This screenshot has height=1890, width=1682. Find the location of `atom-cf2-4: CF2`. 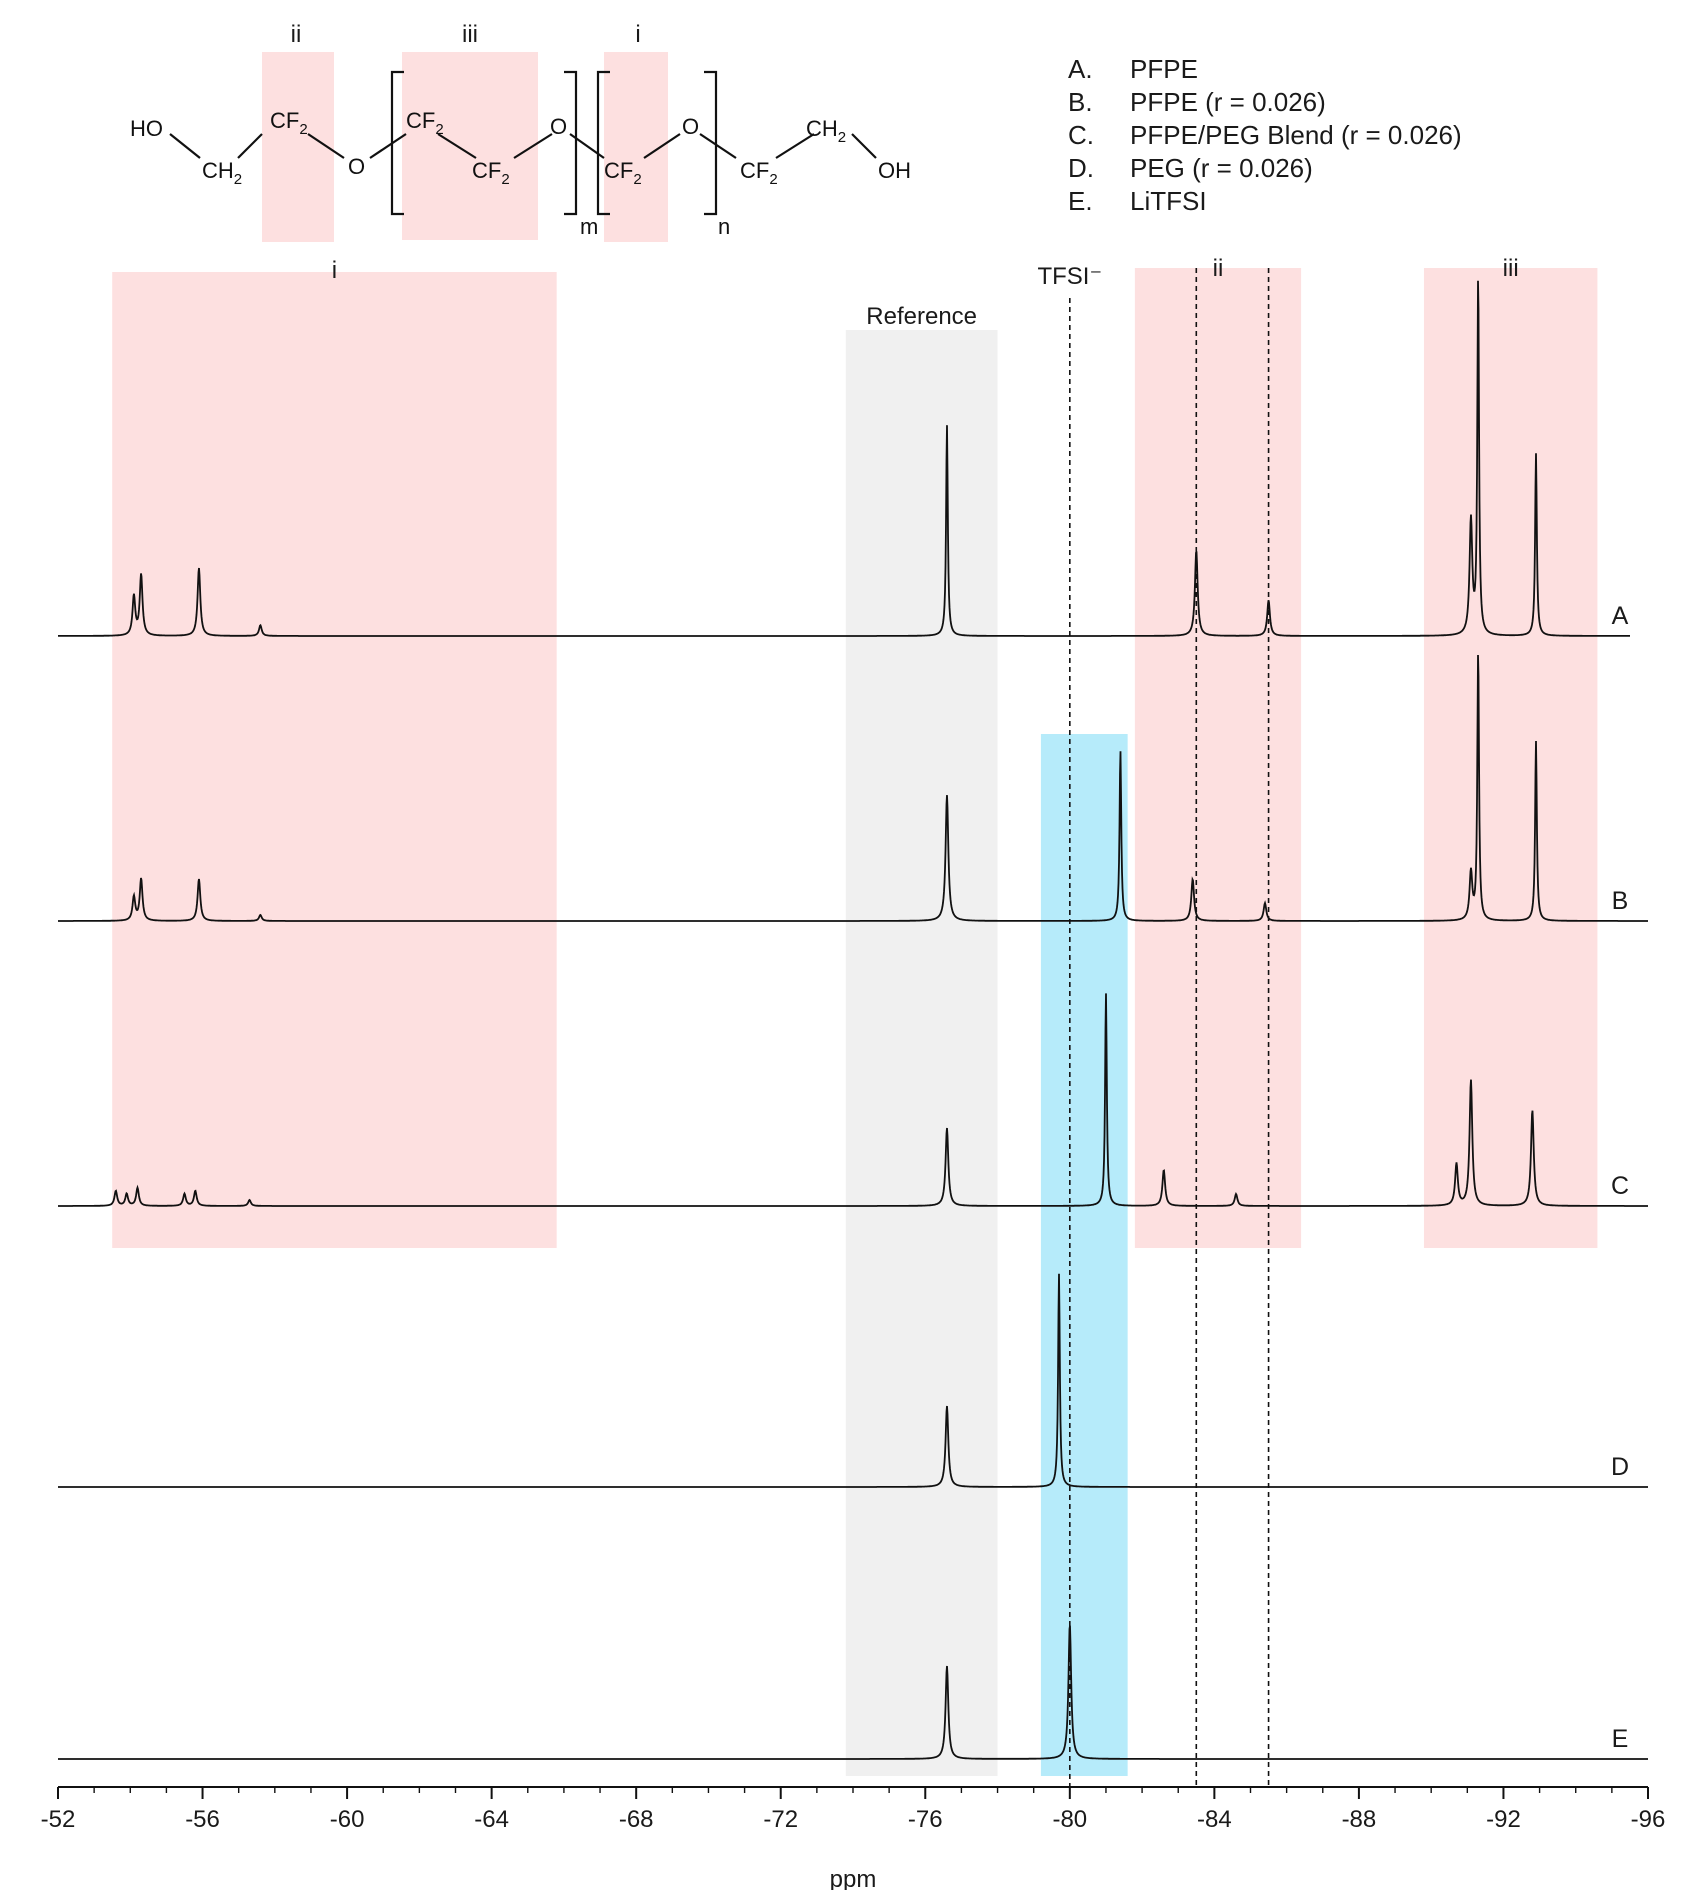

atom-cf2-4: CF2 is located at coordinates (623, 173).